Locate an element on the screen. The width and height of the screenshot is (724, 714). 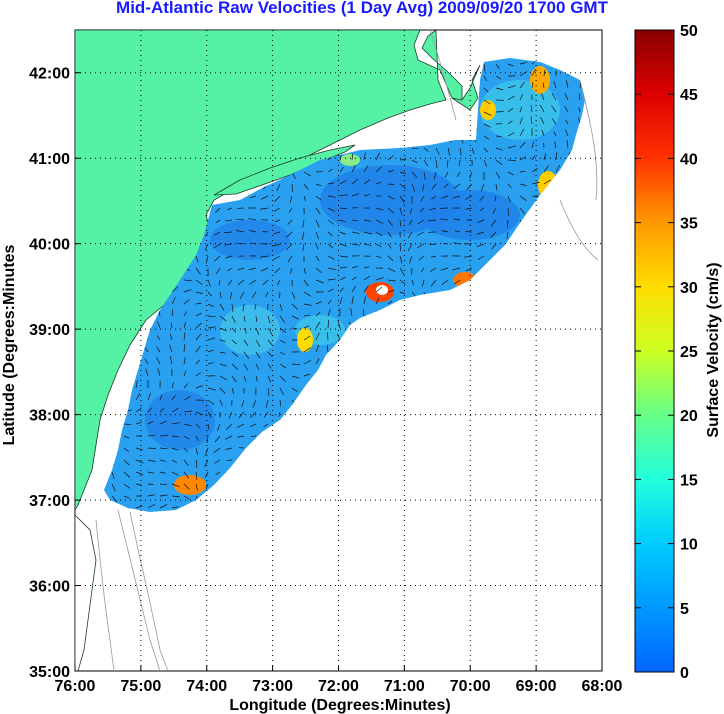
colorbar-tick-label: 5 is located at coordinates (684, 609).